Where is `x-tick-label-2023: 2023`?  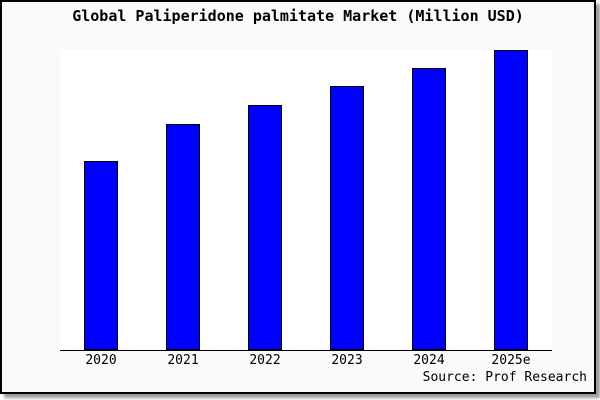 x-tick-label-2023: 2023 is located at coordinates (347, 360).